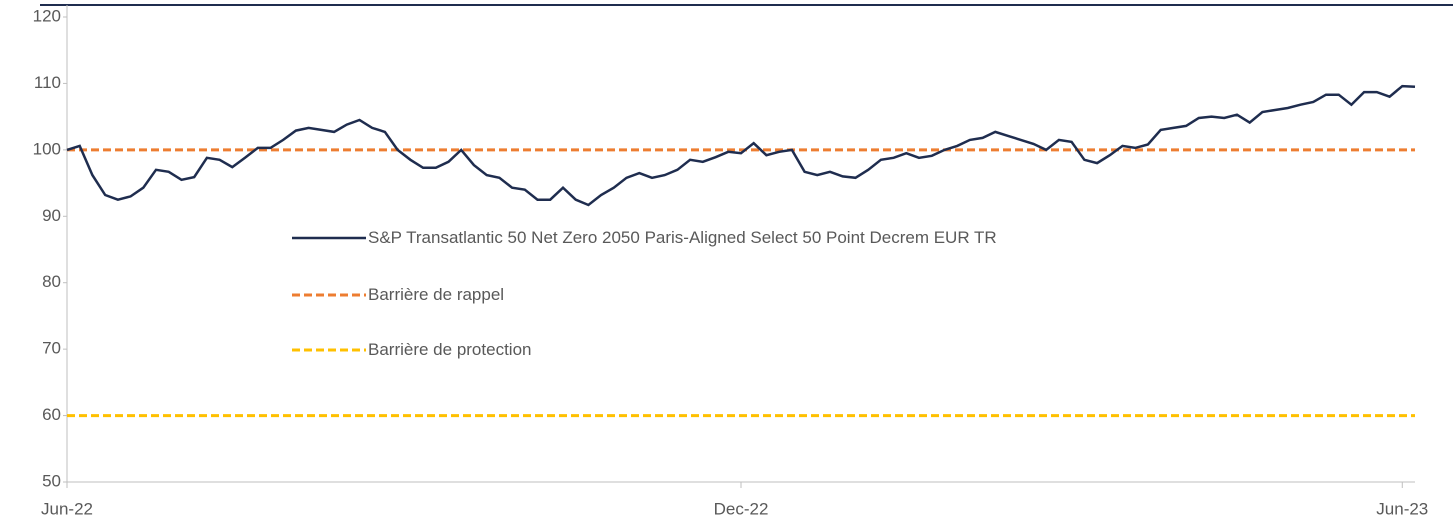 This screenshot has height=519, width=1453. Describe the element at coordinates (51, 480) in the screenshot. I see `y-tick-label: 50` at that location.